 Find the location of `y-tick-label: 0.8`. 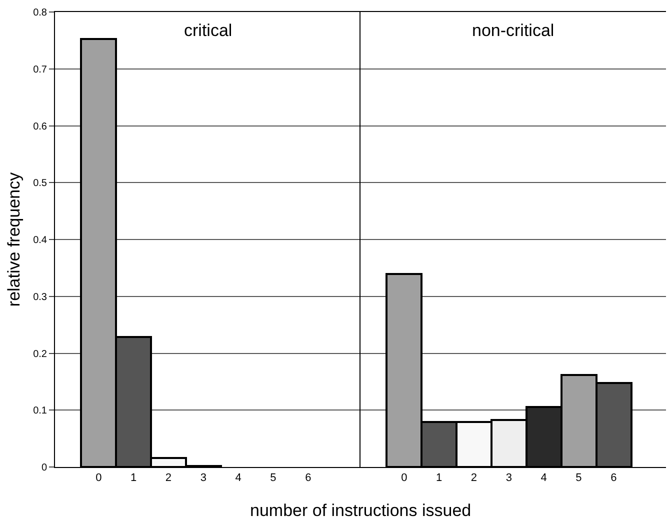

y-tick-label: 0.8 is located at coordinates (40, 13).